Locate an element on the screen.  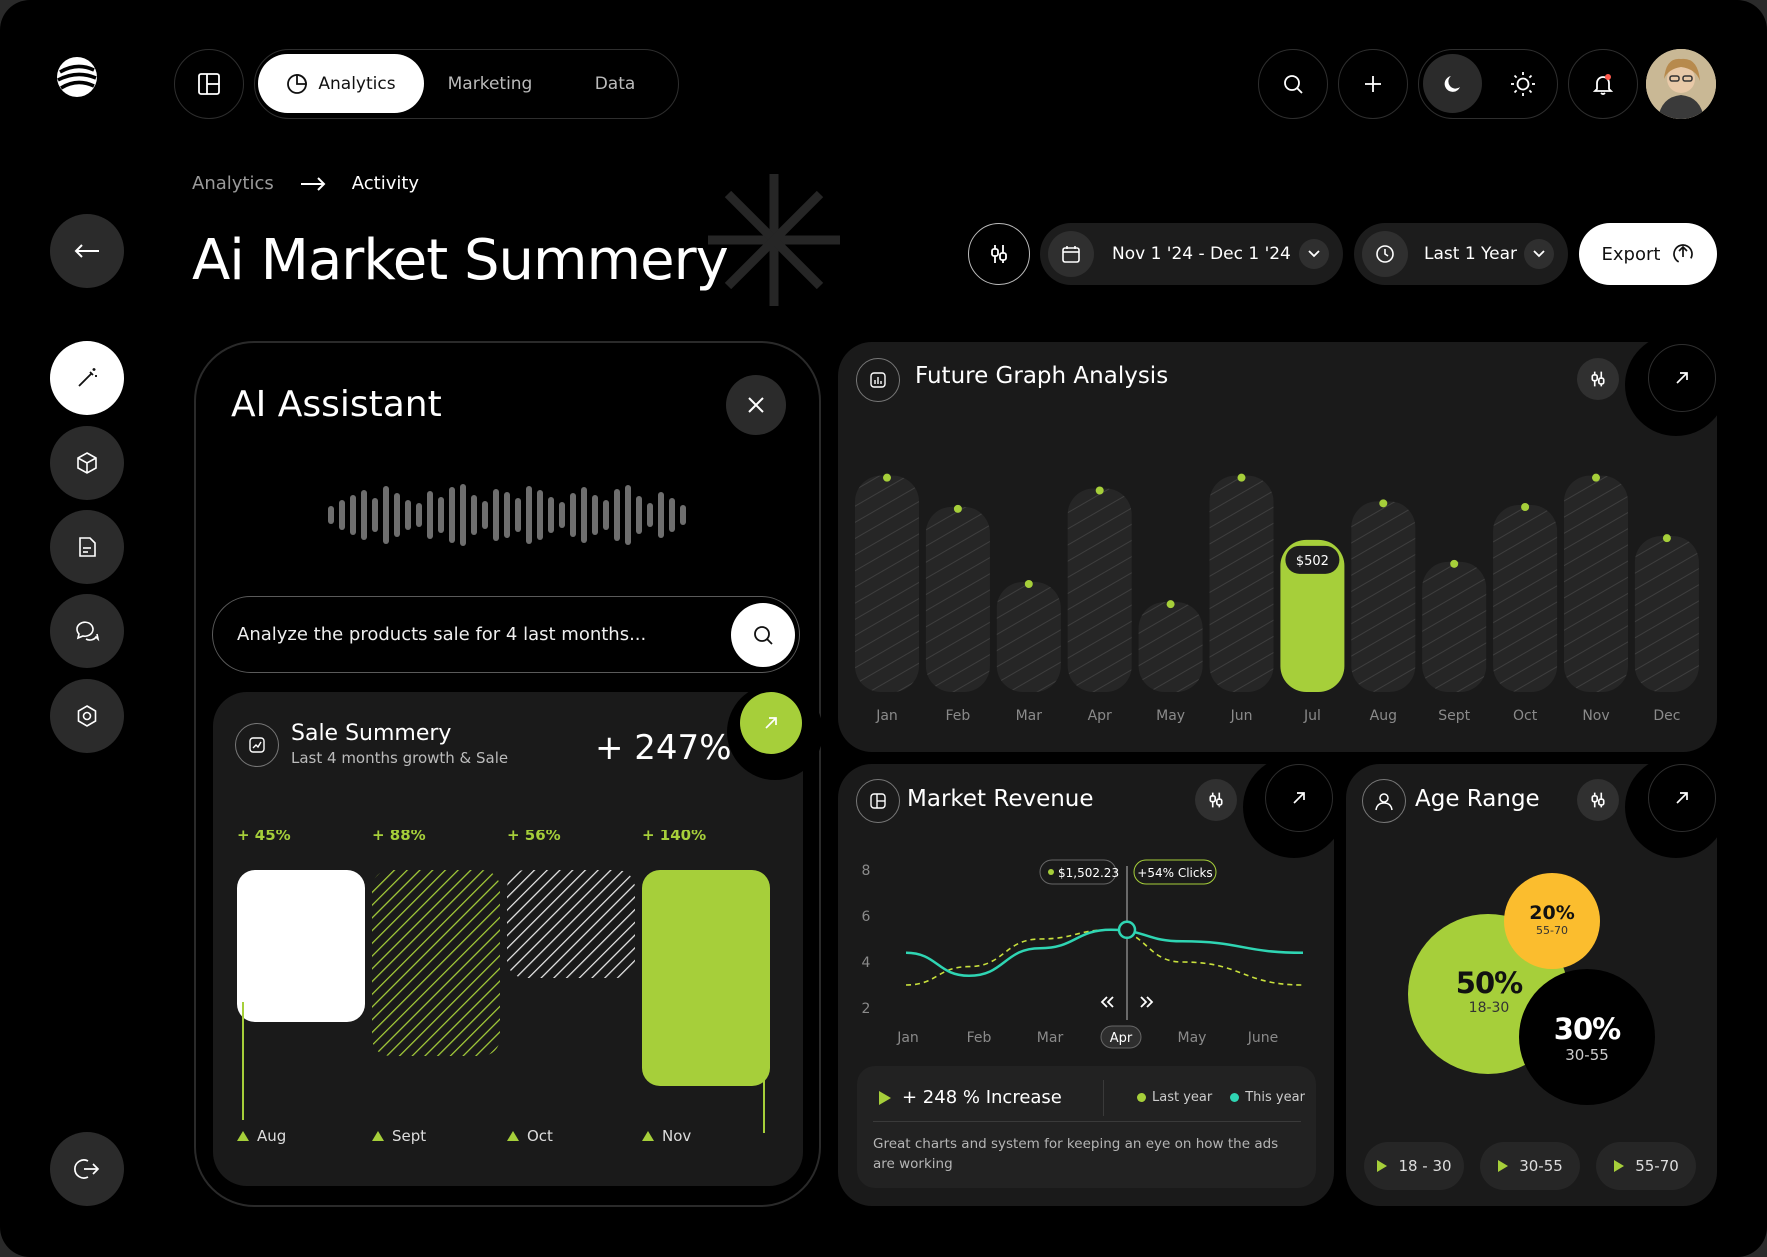
chevron-double-left-icon is located at coordinates (1107, 1002).